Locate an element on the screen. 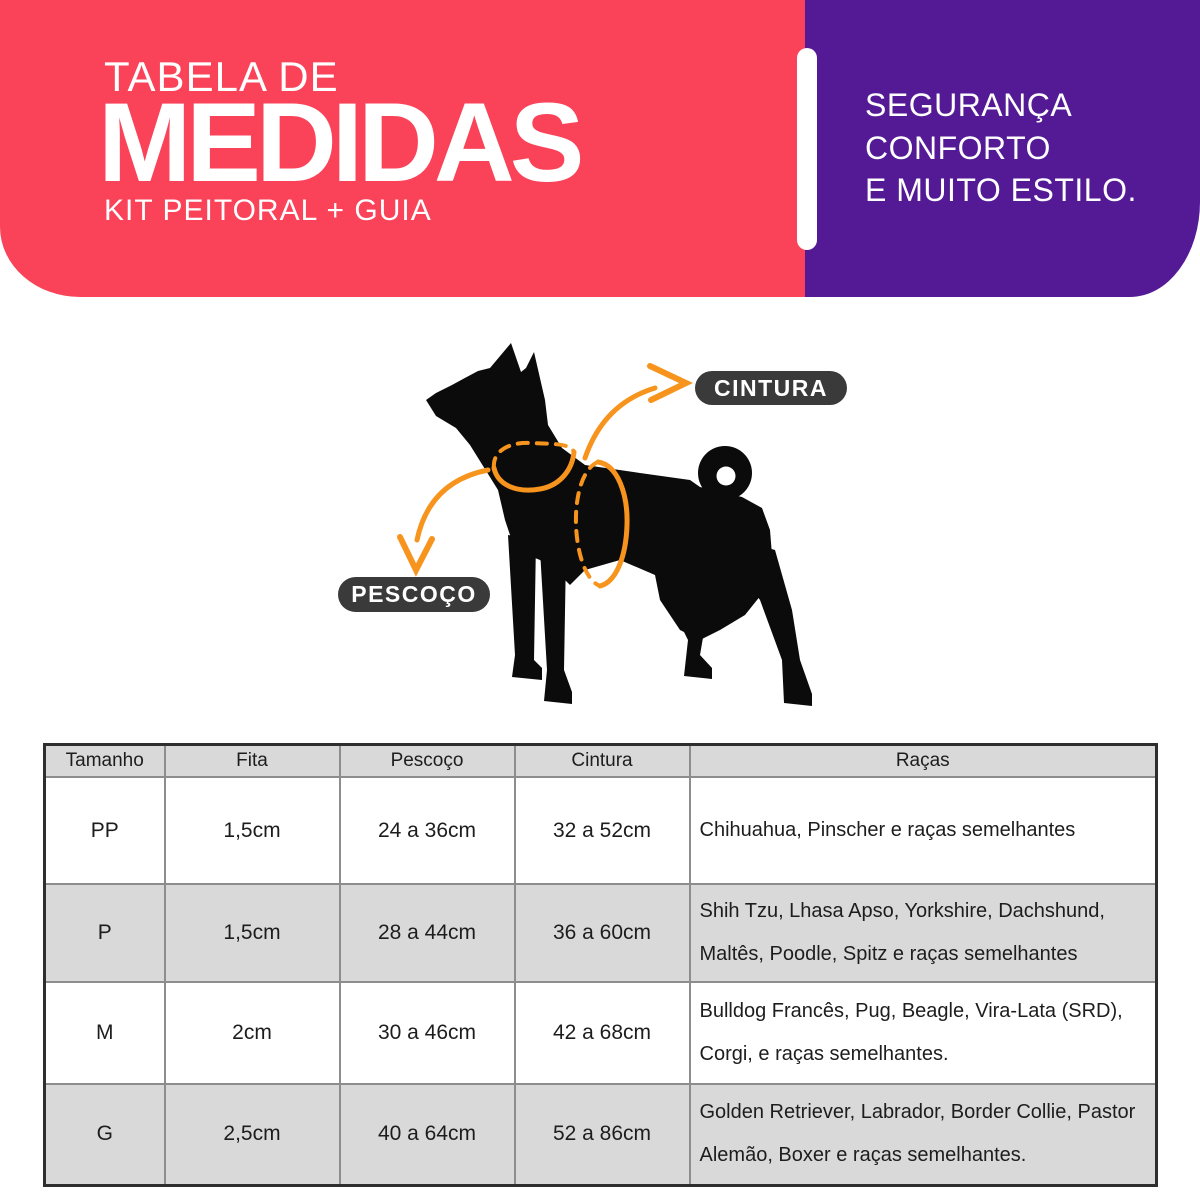 Image resolution: width=1200 pixels, height=1200 pixels. col-header-tamanho: Tamanho is located at coordinates (104, 760).